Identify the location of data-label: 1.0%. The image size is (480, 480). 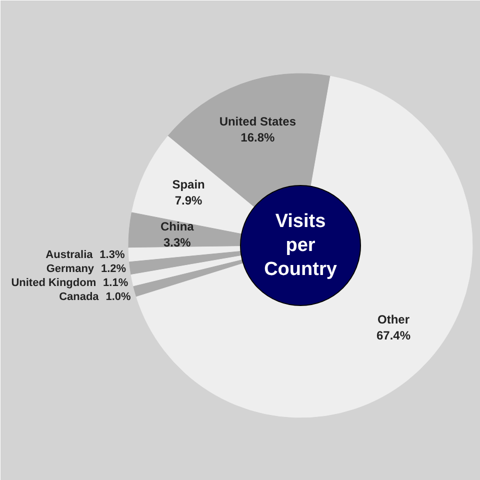
(119, 296).